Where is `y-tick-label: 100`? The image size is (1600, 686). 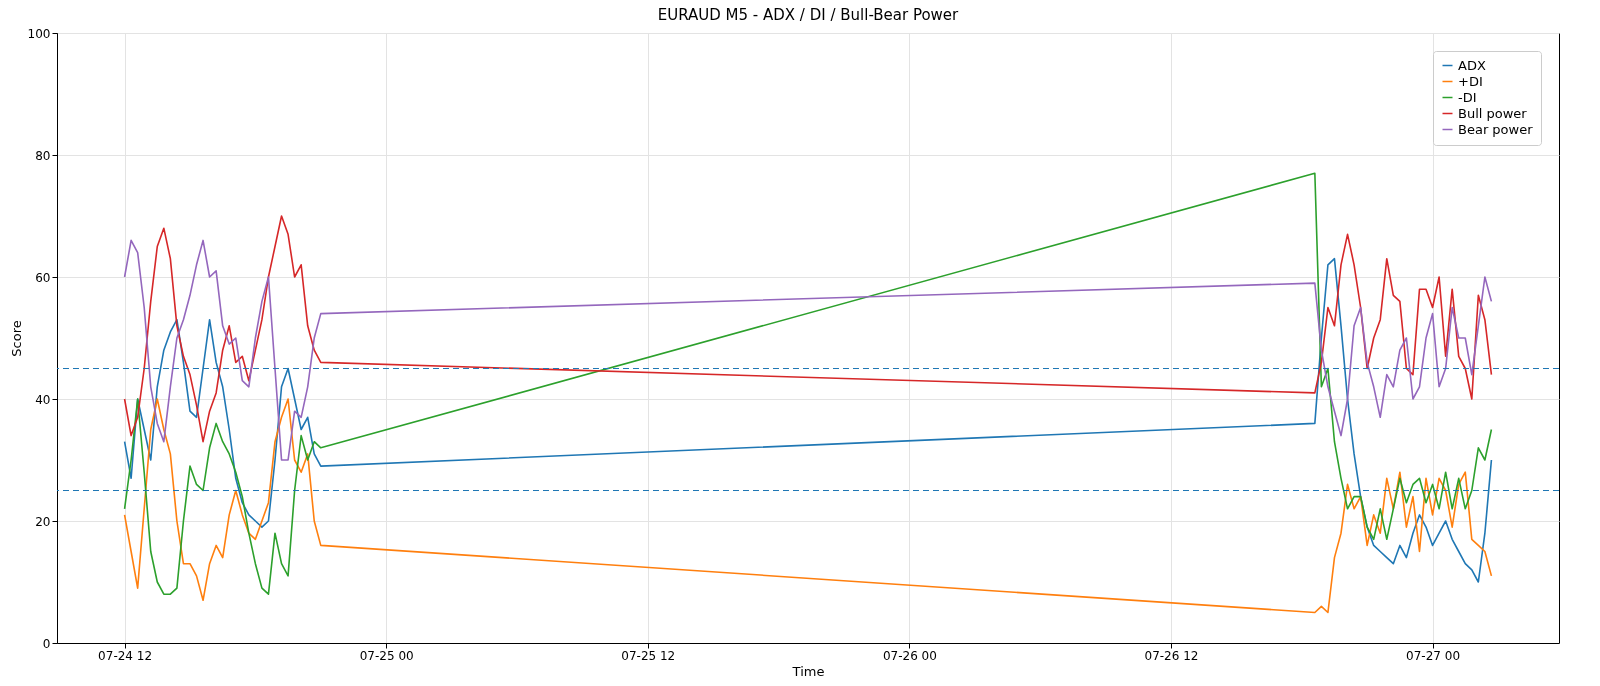
y-tick-label: 100 is located at coordinates (39, 33).